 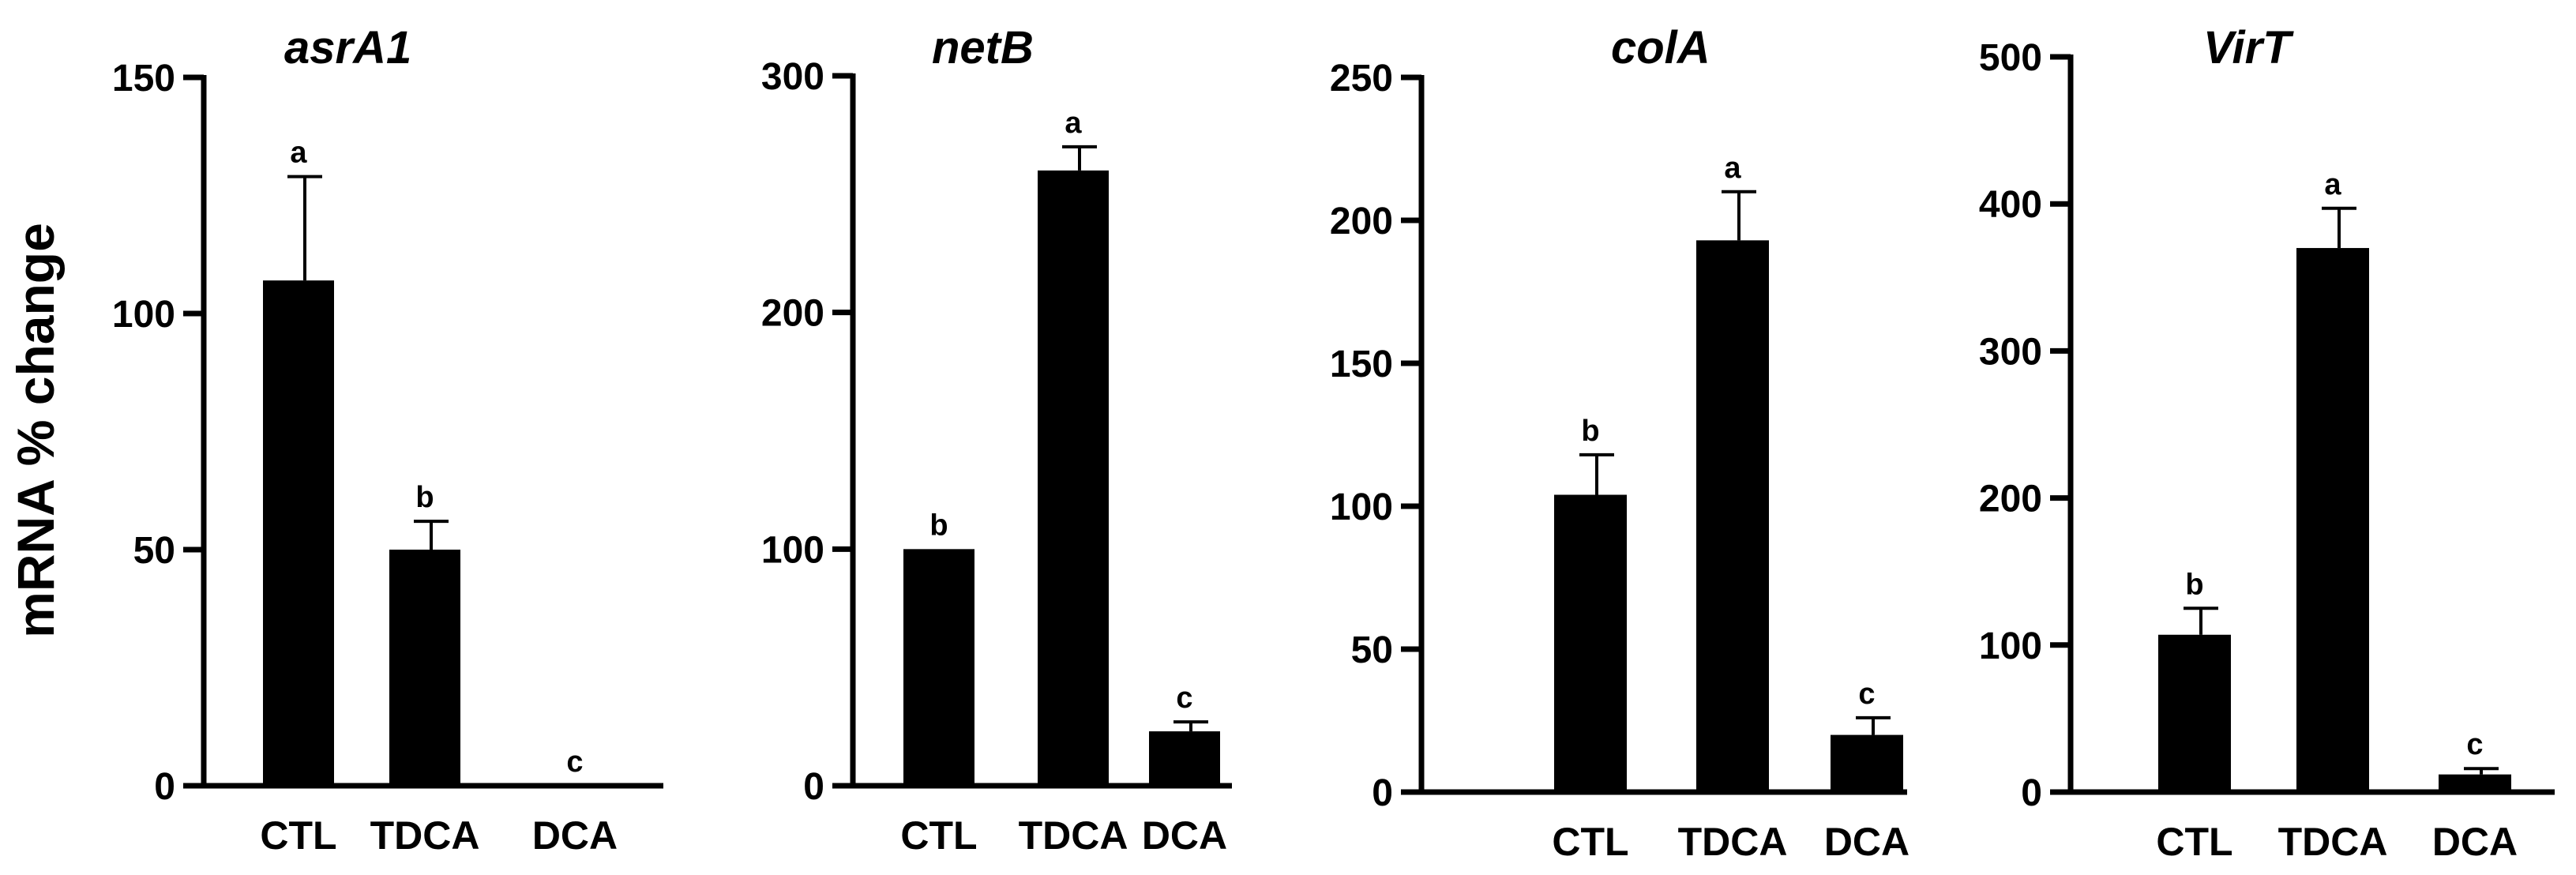 I want to click on y-tick-label: 500, so click(x=2010, y=58).